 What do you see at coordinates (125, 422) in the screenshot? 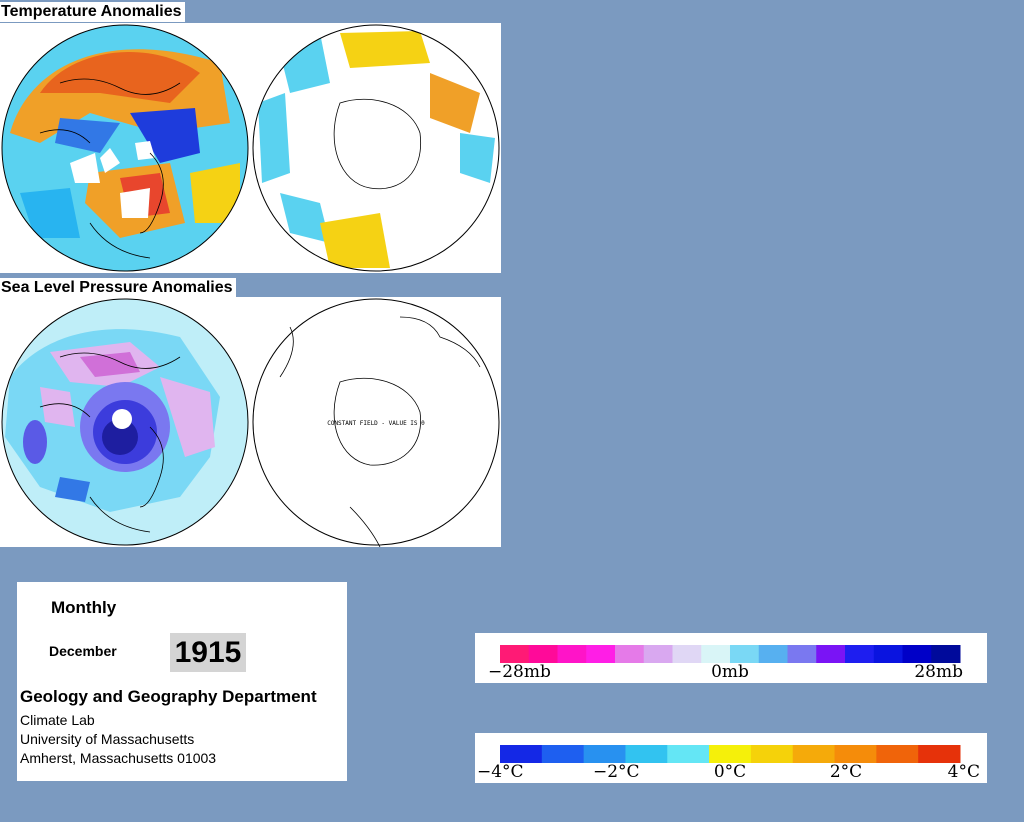
I see `pressure-northern-hemisphere-map` at bounding box center [125, 422].